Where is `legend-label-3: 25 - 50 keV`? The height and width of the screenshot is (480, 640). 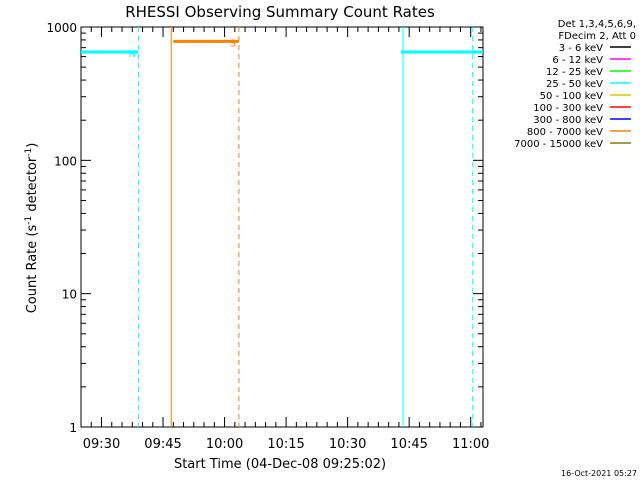 legend-label-3: 25 - 50 keV is located at coordinates (574, 84).